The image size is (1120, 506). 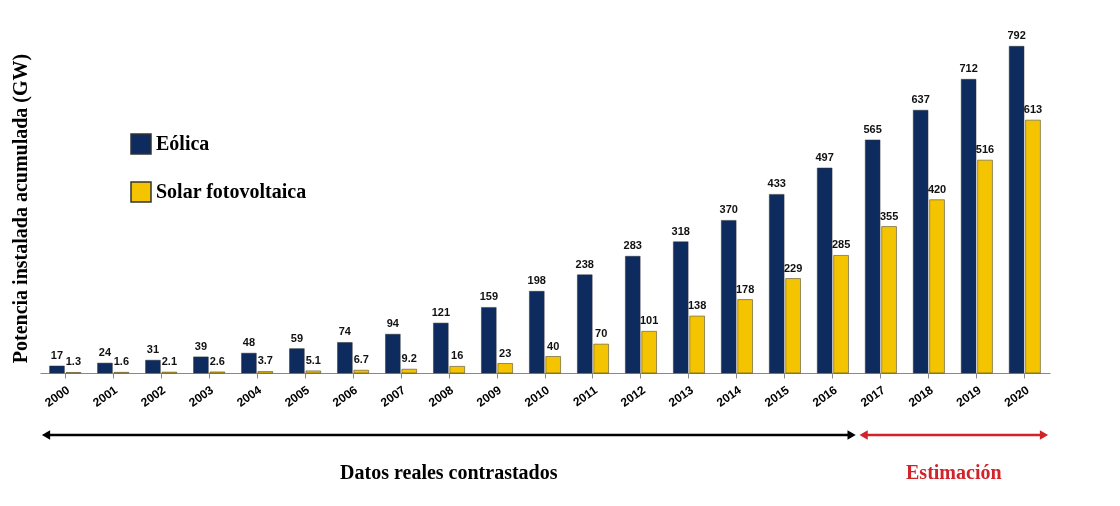 What do you see at coordinates (345, 331) in the screenshot?
I see `data-label: 74` at bounding box center [345, 331].